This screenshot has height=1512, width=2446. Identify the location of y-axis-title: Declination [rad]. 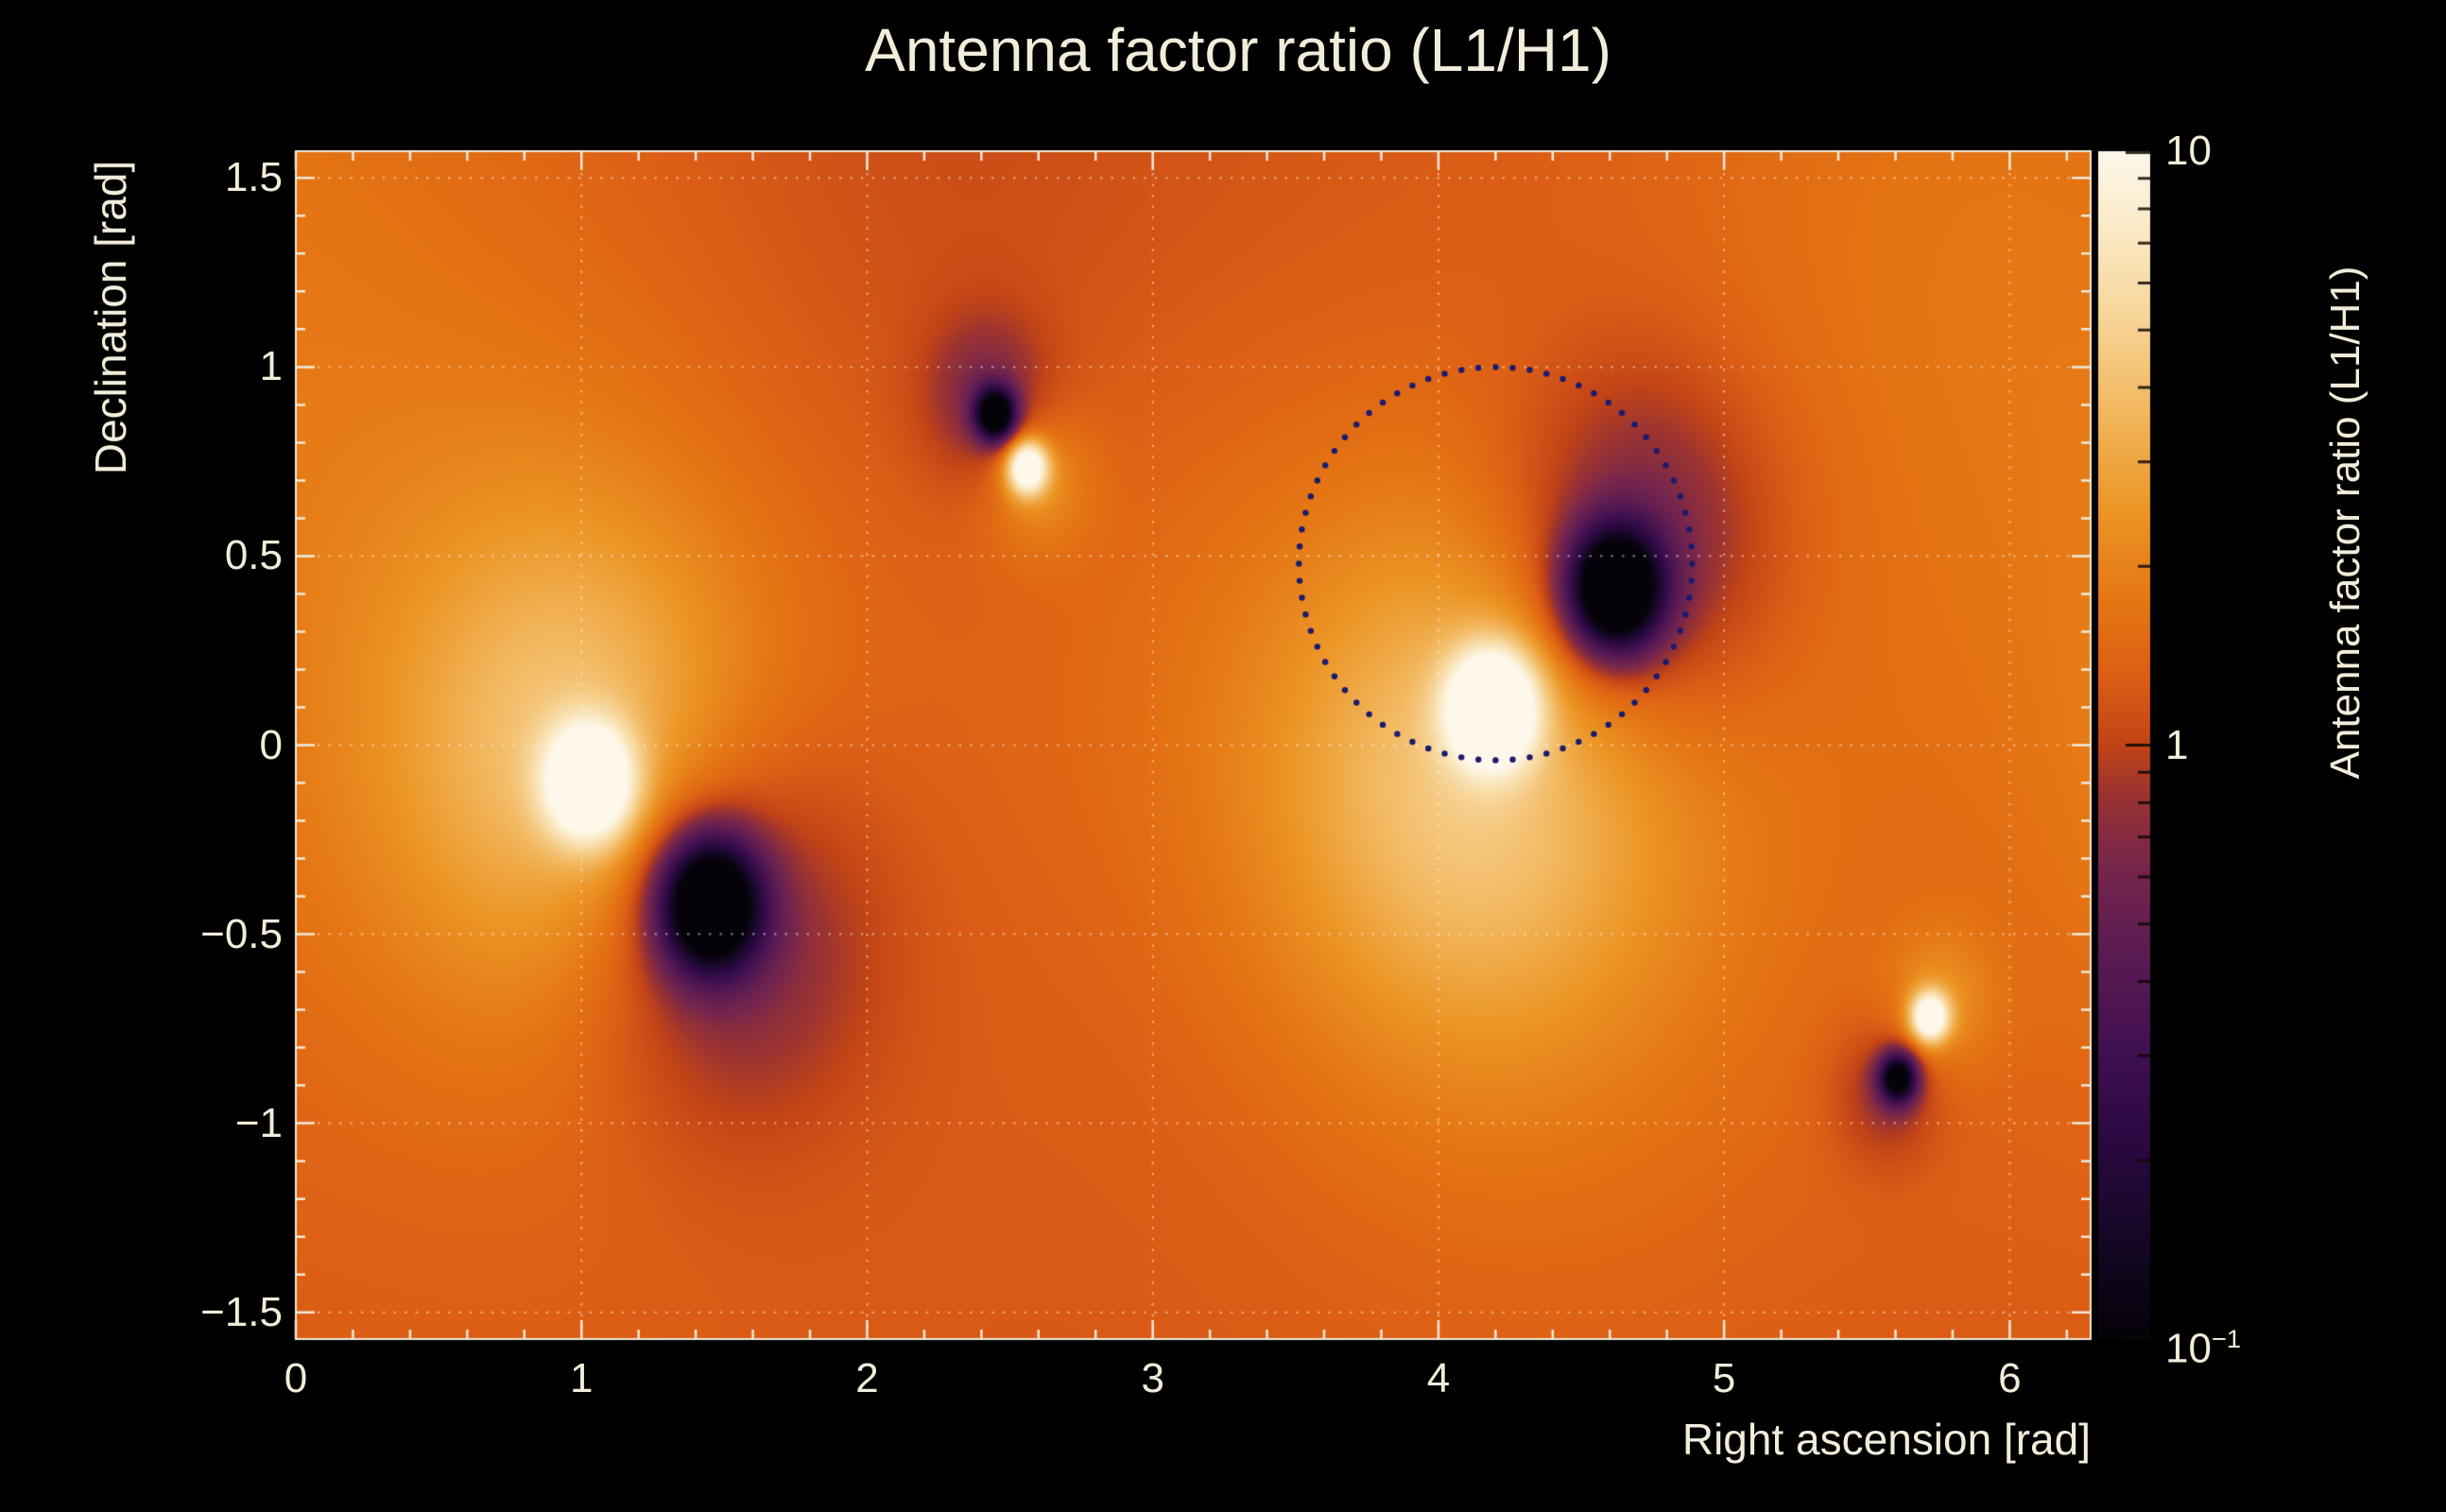
(110, 317).